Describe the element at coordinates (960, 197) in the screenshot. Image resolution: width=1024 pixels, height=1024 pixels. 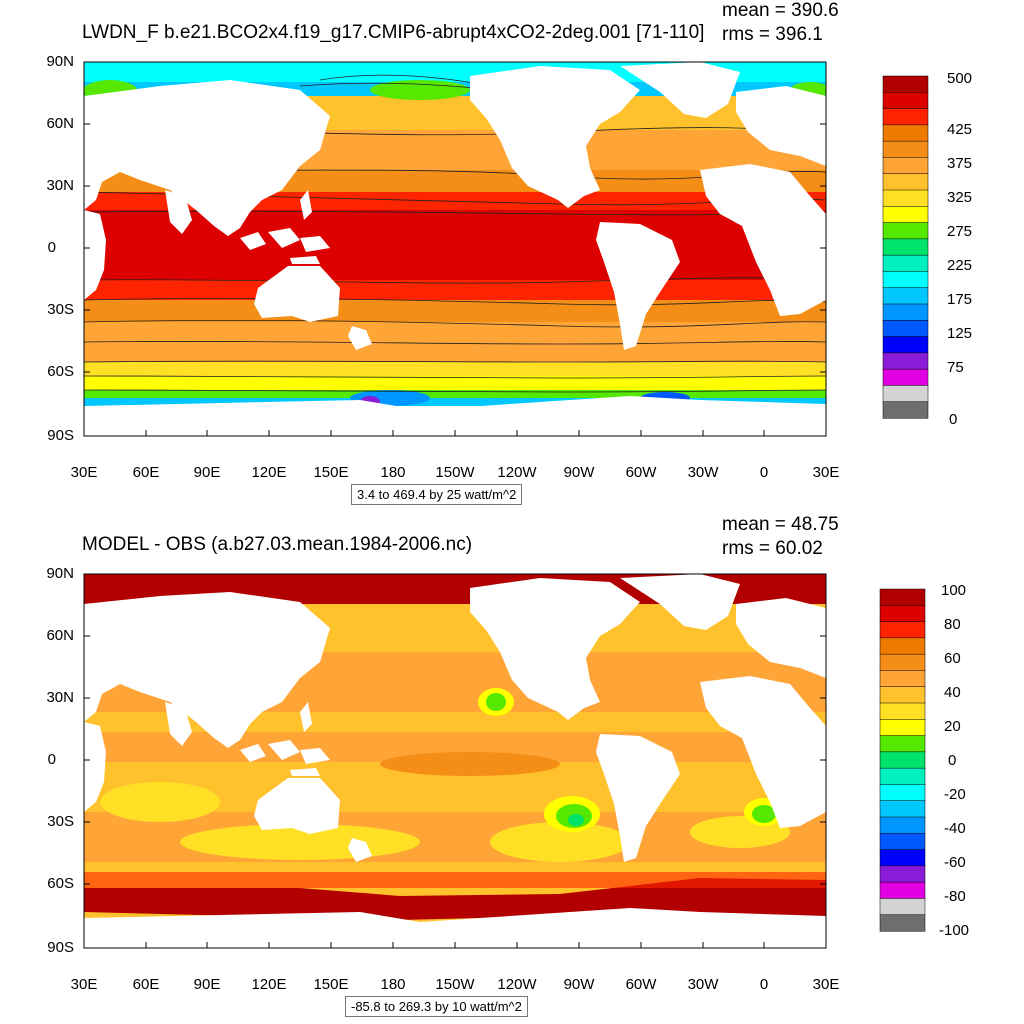
I see `colorbar-label: 325` at that location.